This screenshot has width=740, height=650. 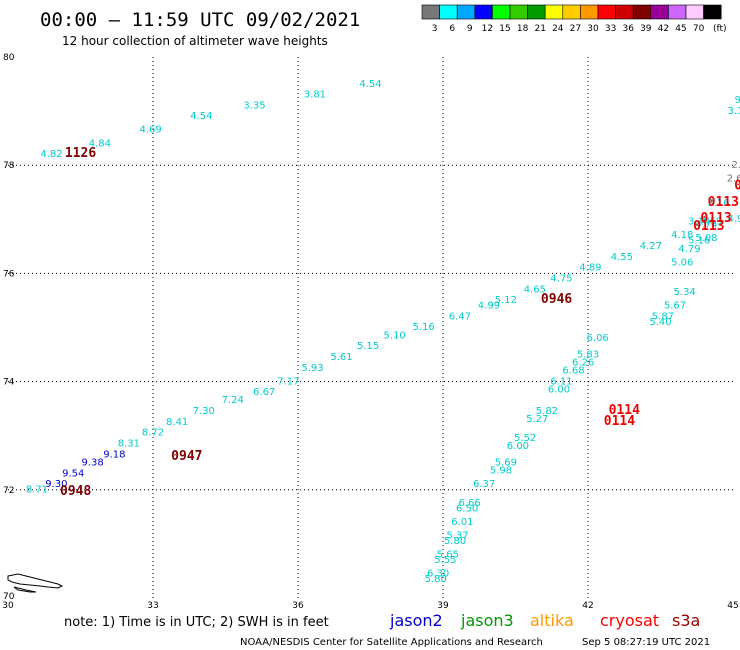 What do you see at coordinates (75, 491) in the screenshot?
I see `pass-time-label: 0948` at bounding box center [75, 491].